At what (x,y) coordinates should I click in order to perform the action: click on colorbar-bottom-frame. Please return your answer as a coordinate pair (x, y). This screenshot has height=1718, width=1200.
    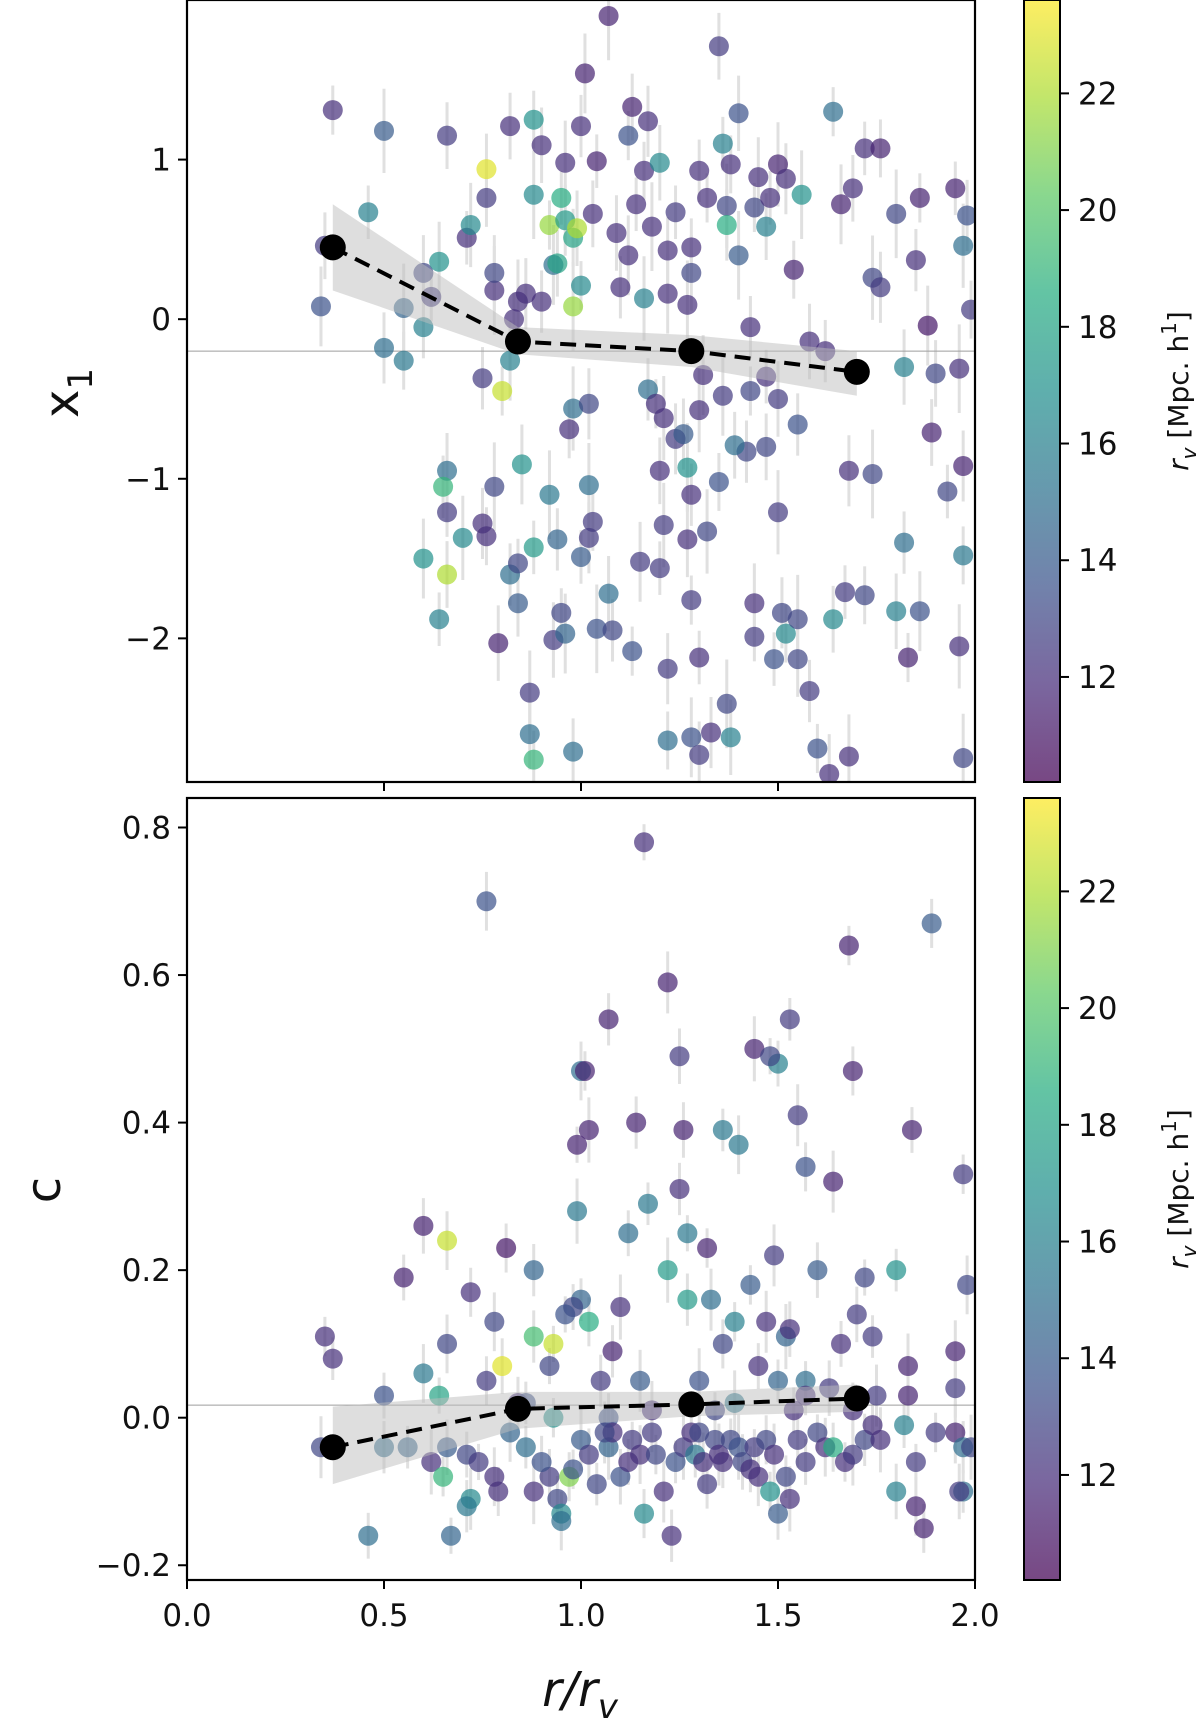
    Looking at the image, I should click on (1042, 1189).